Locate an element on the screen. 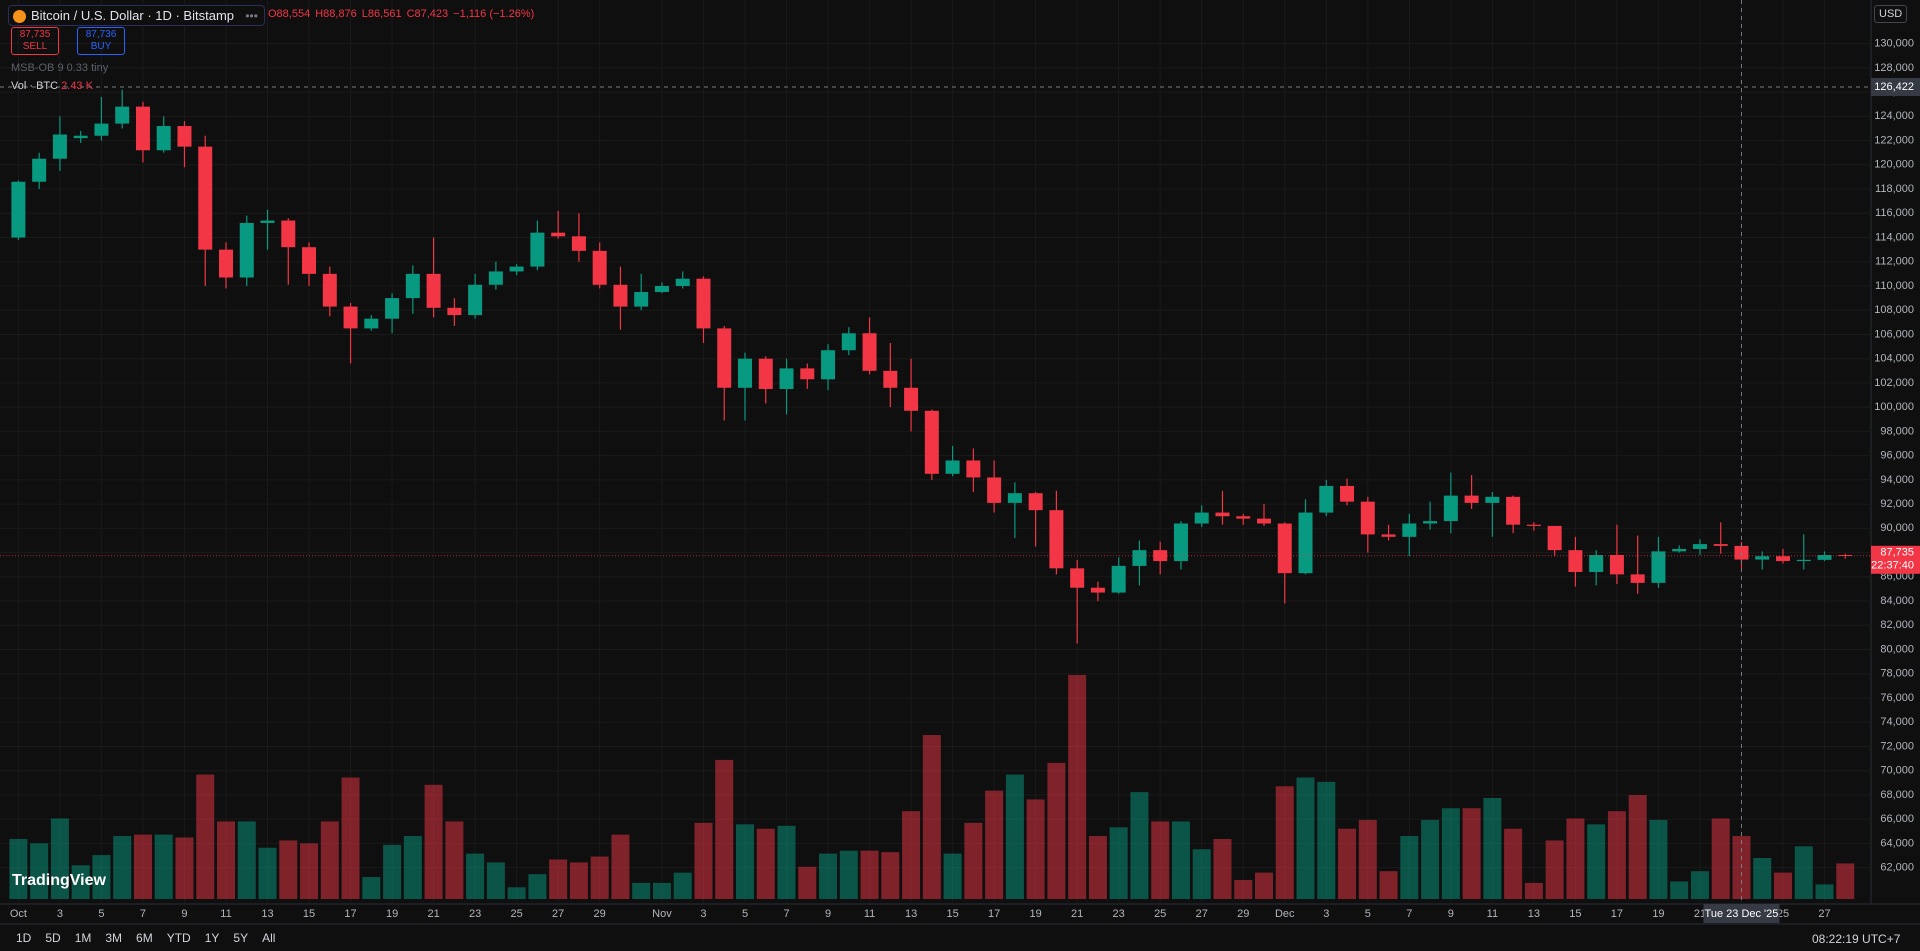 This screenshot has height=951, width=1920. range-button: 1Y is located at coordinates (212, 938).